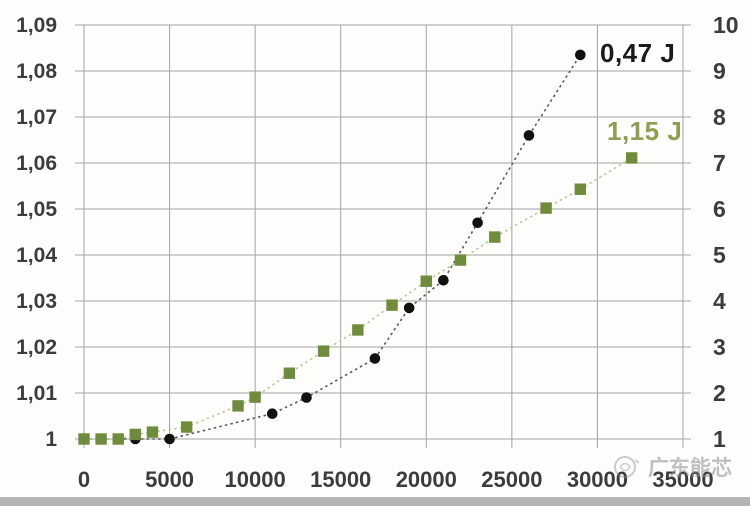 The height and width of the screenshot is (506, 750). Describe the element at coordinates (719, 439) in the screenshot. I see `y-right-tick-label: 1` at that location.